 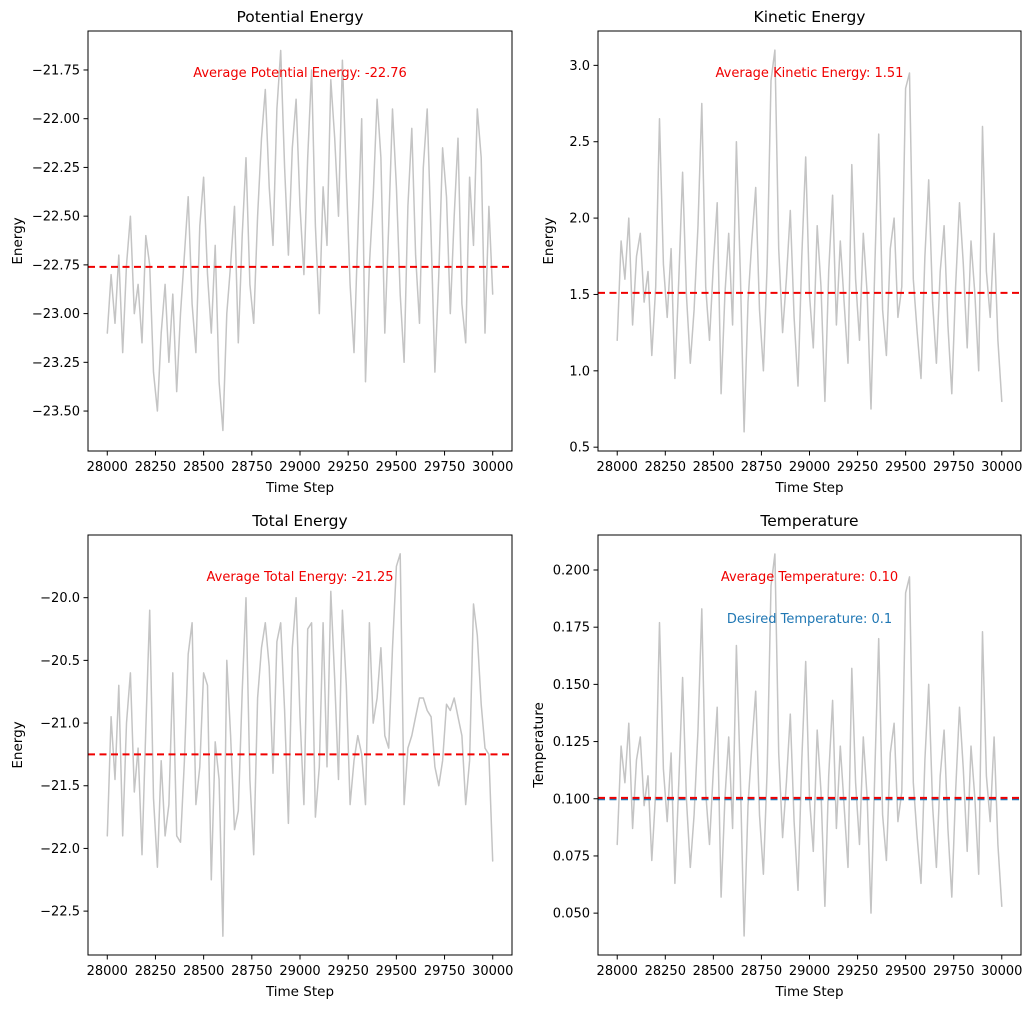 I want to click on y-tick-label: 1.5, so click(x=579, y=295).